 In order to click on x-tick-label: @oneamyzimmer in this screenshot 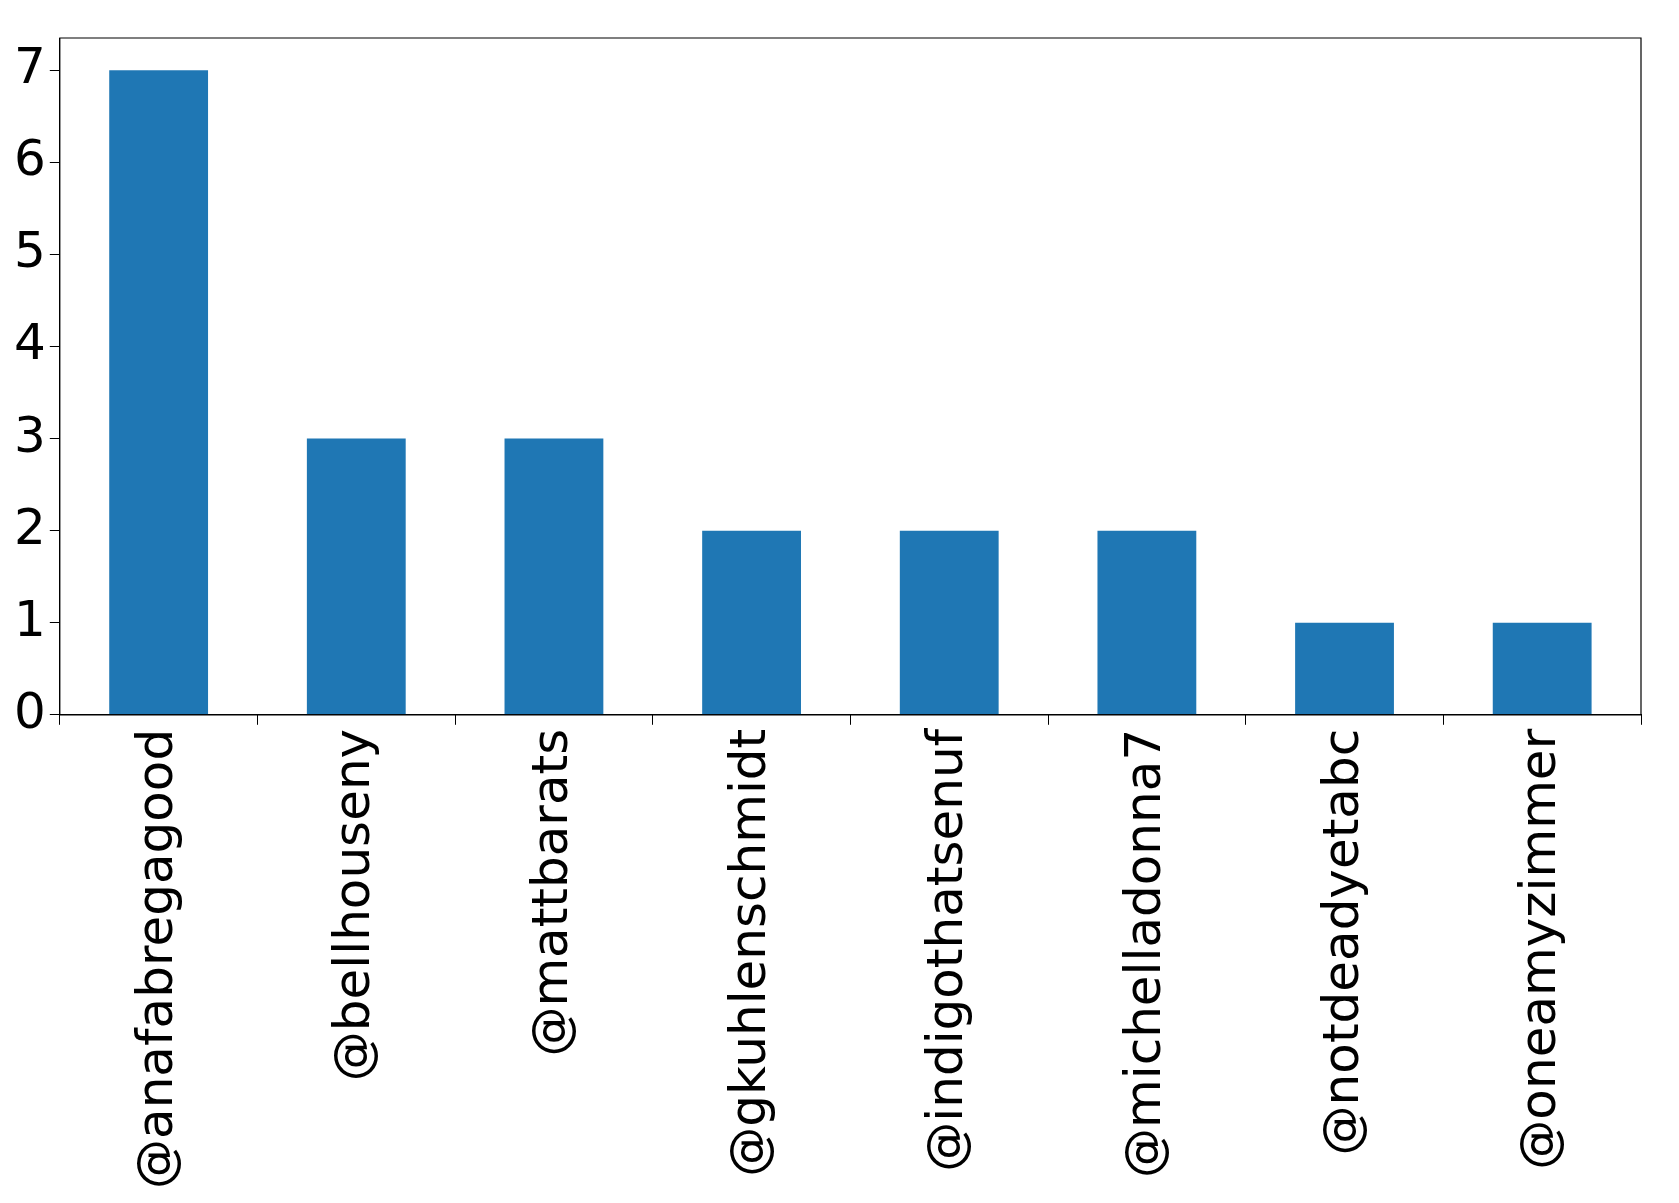, I will do `click(1538, 949)`.